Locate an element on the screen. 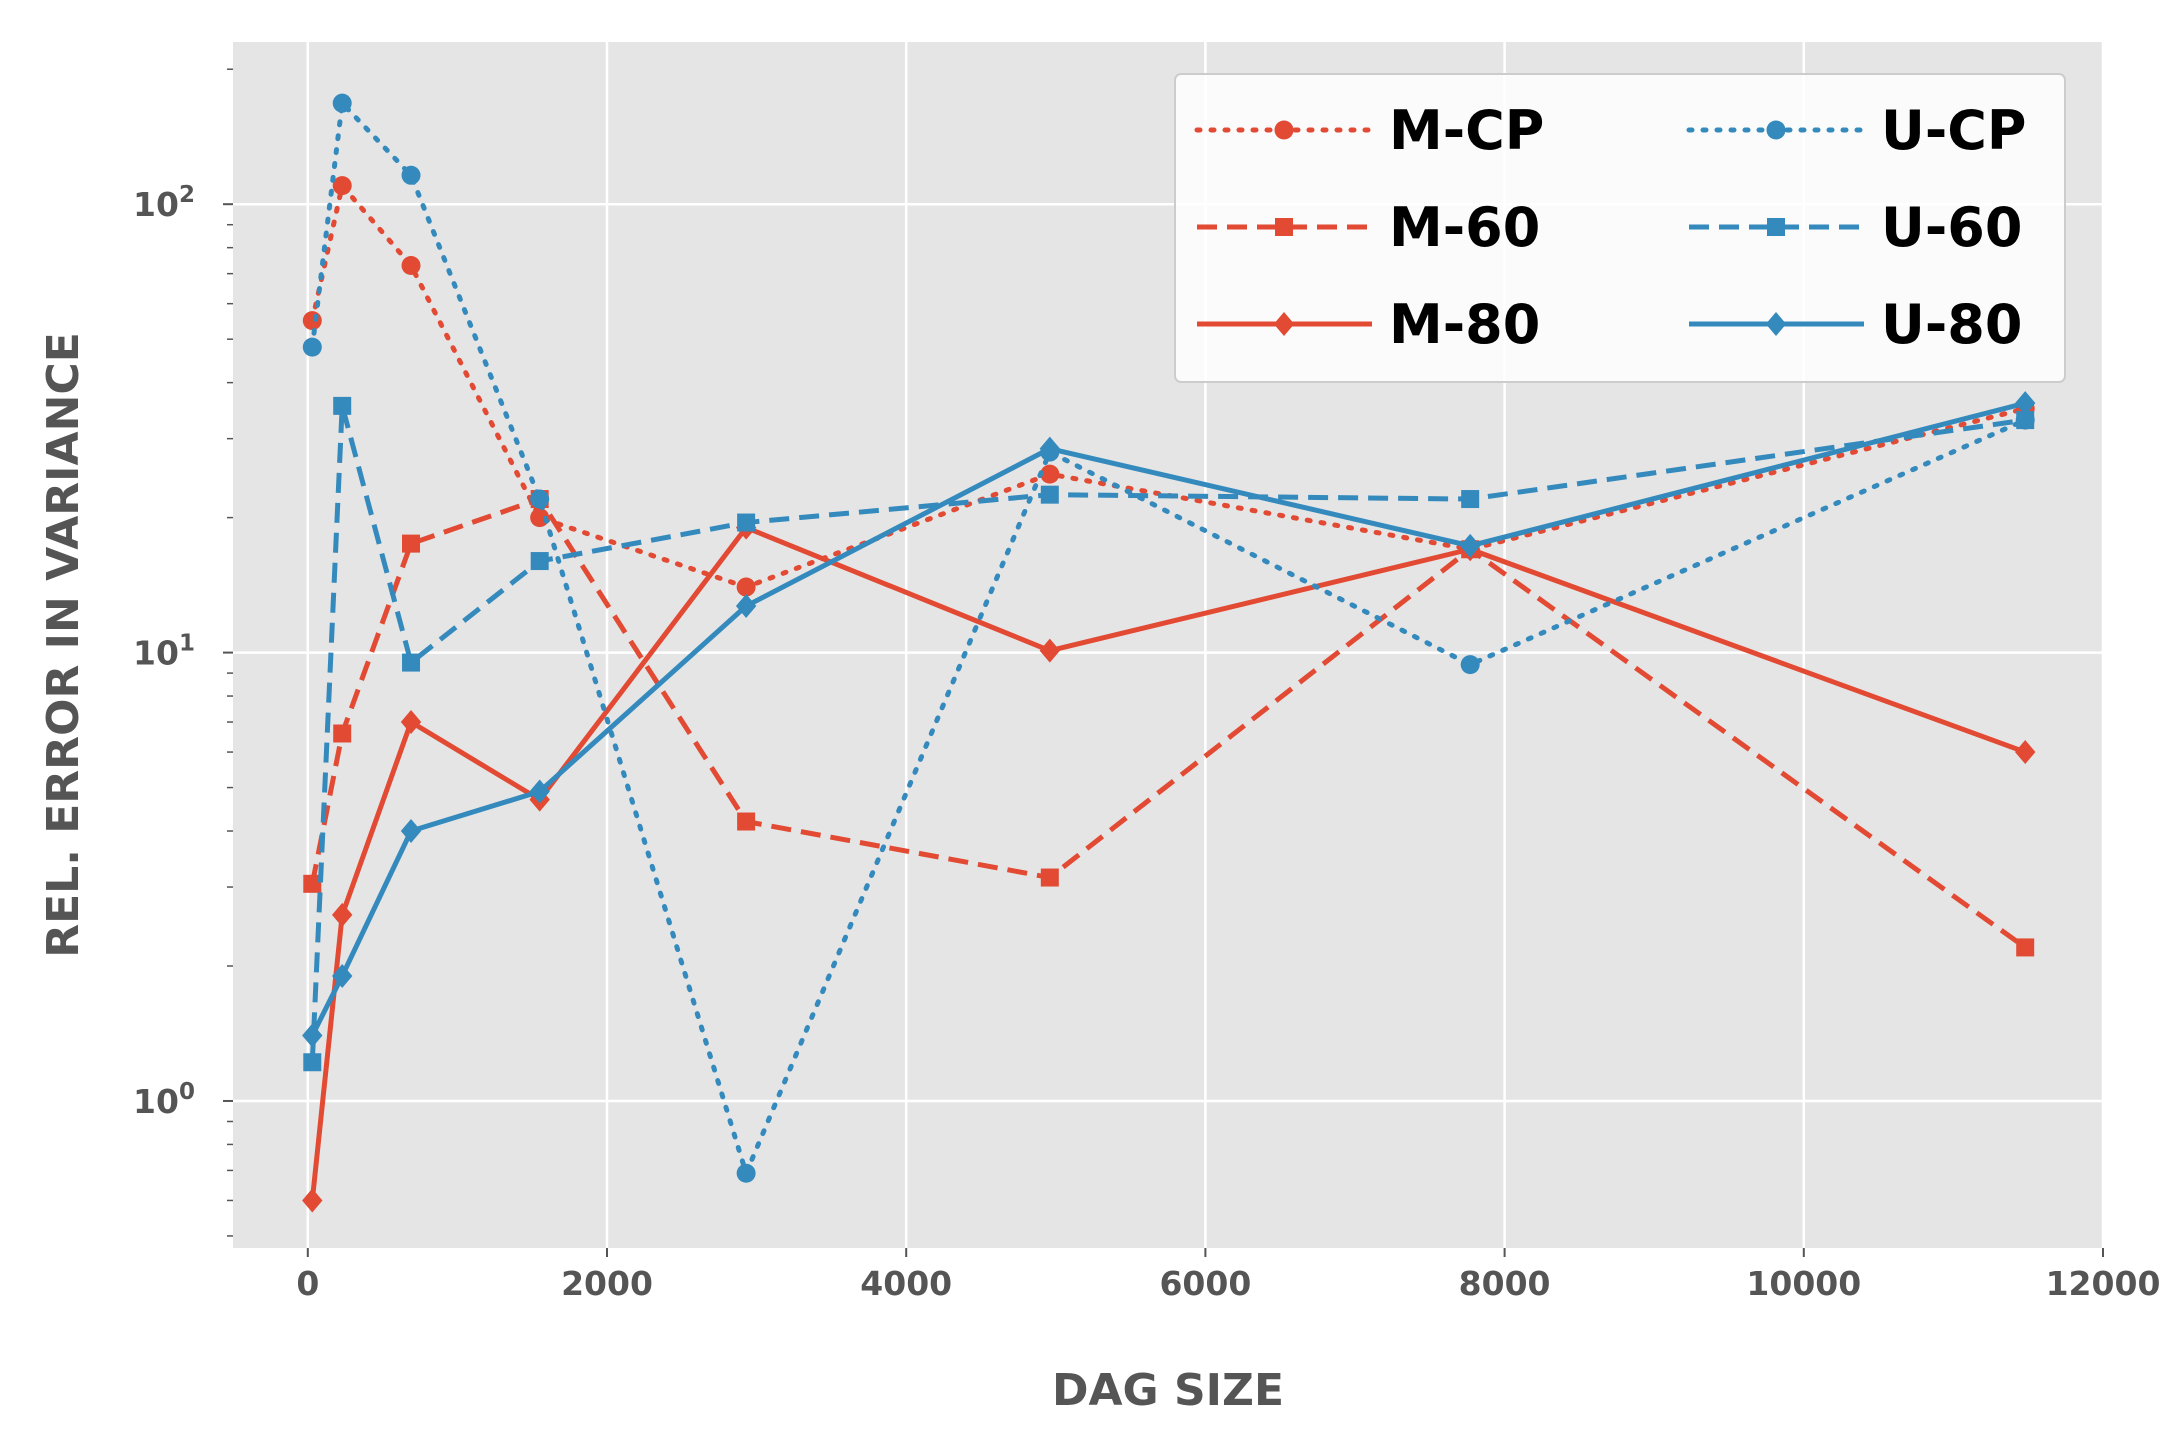  x-axis-label: DAG SIZE is located at coordinates (1168, 1390).